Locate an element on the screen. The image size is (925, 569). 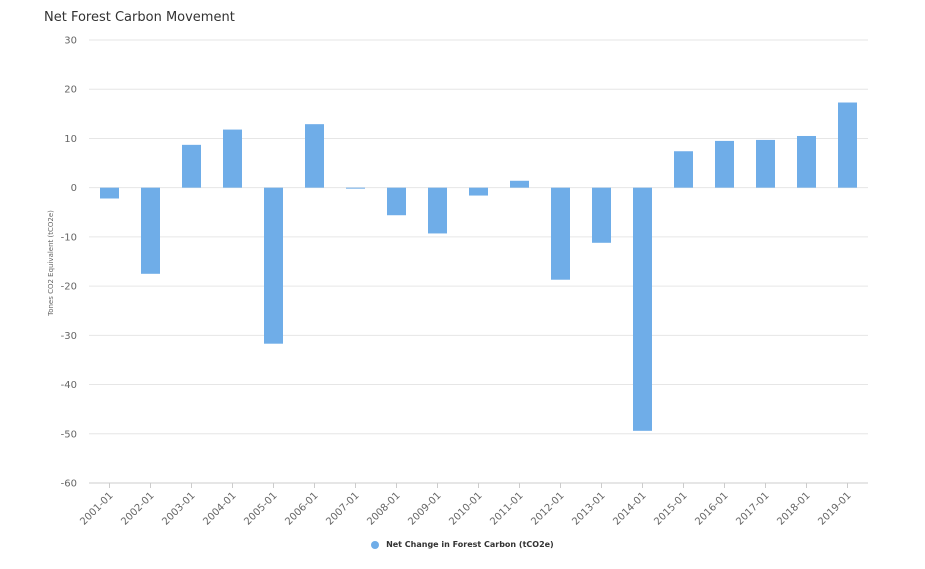
legend: Net Change in Forest Carbon (tCO2e) is located at coordinates (462, 544).